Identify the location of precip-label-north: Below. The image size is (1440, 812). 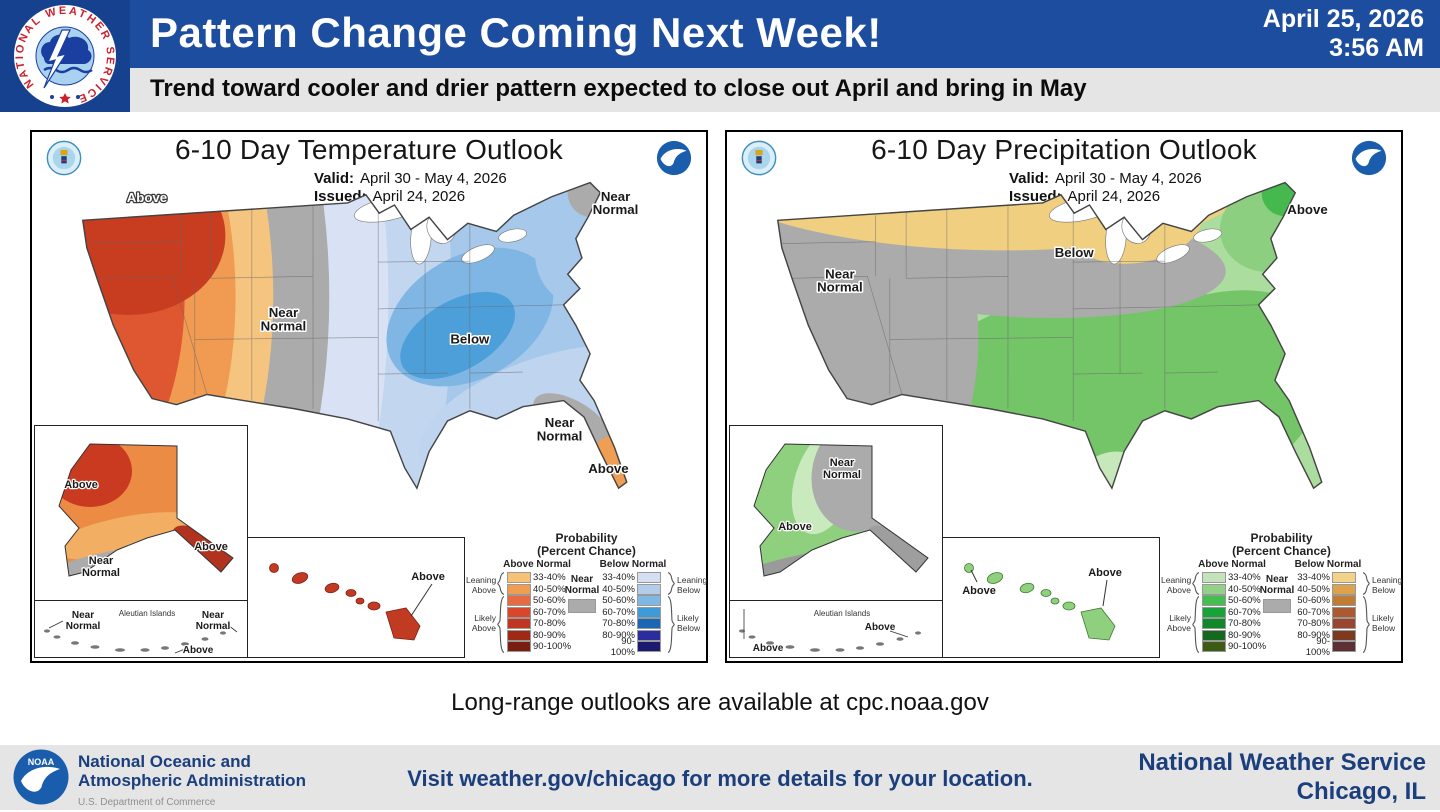
(1075, 252).